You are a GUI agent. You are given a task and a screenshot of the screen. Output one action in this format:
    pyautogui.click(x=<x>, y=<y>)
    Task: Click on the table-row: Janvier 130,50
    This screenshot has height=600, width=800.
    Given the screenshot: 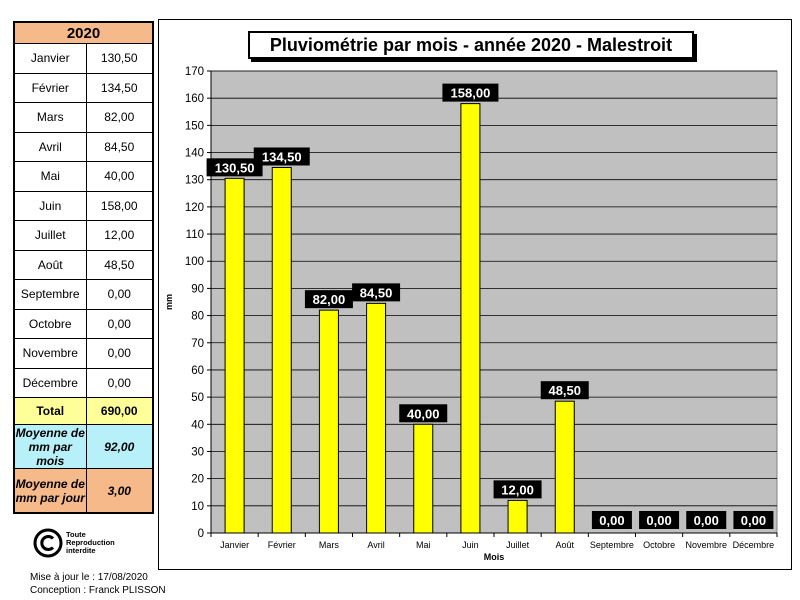 What is the action you would take?
    pyautogui.click(x=83, y=58)
    